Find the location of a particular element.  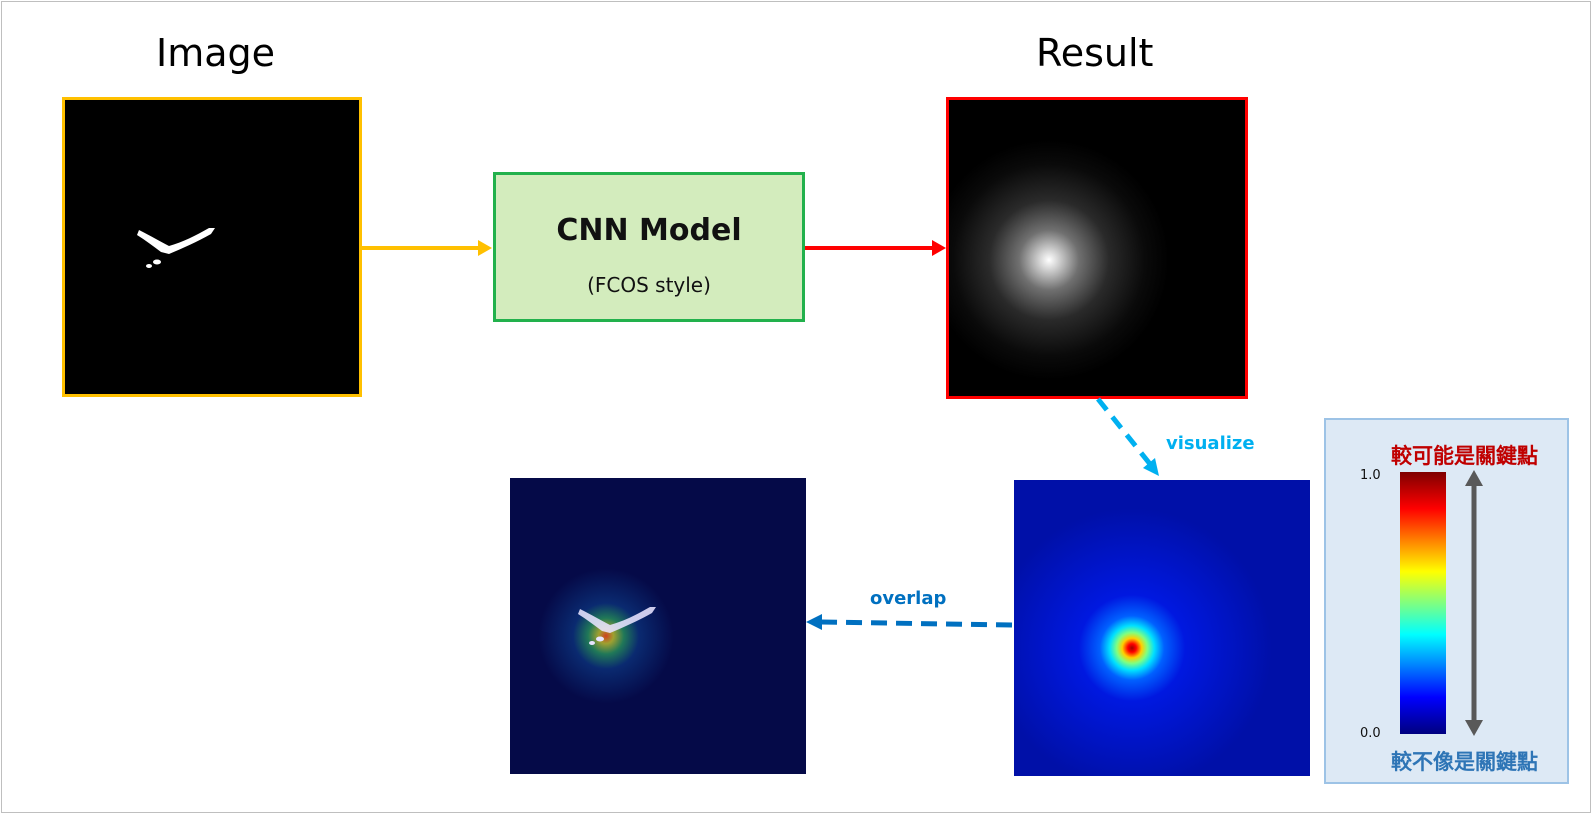

cnn-model-subtitle: (FCOS style) is located at coordinates (649, 285).